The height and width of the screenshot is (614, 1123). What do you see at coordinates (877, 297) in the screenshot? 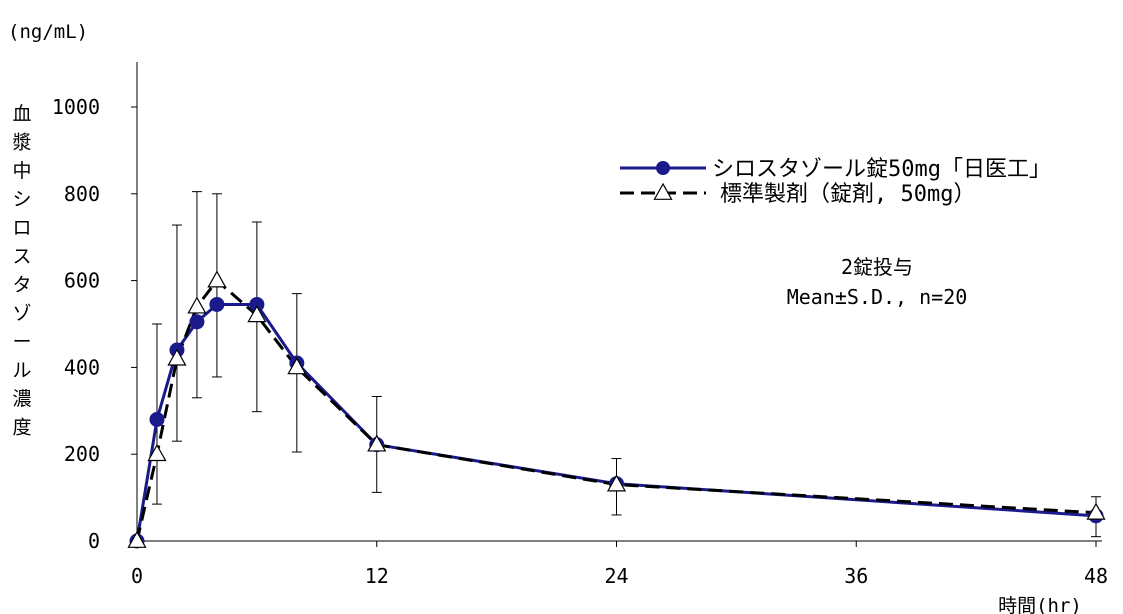
I see `annotation-line: Mean±S.D., n=20` at bounding box center [877, 297].